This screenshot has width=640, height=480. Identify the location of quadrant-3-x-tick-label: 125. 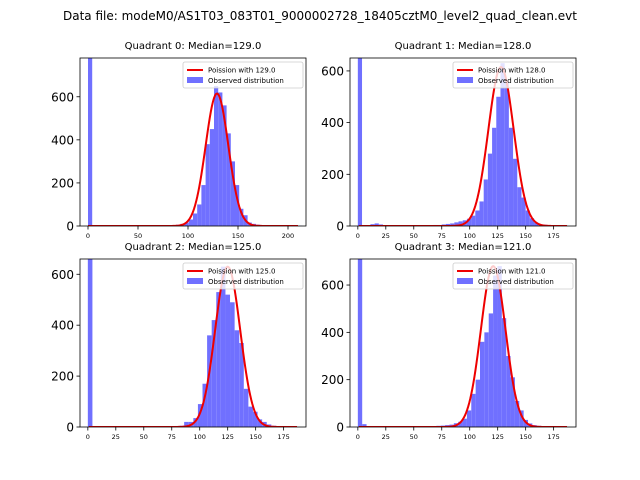
(497, 437).